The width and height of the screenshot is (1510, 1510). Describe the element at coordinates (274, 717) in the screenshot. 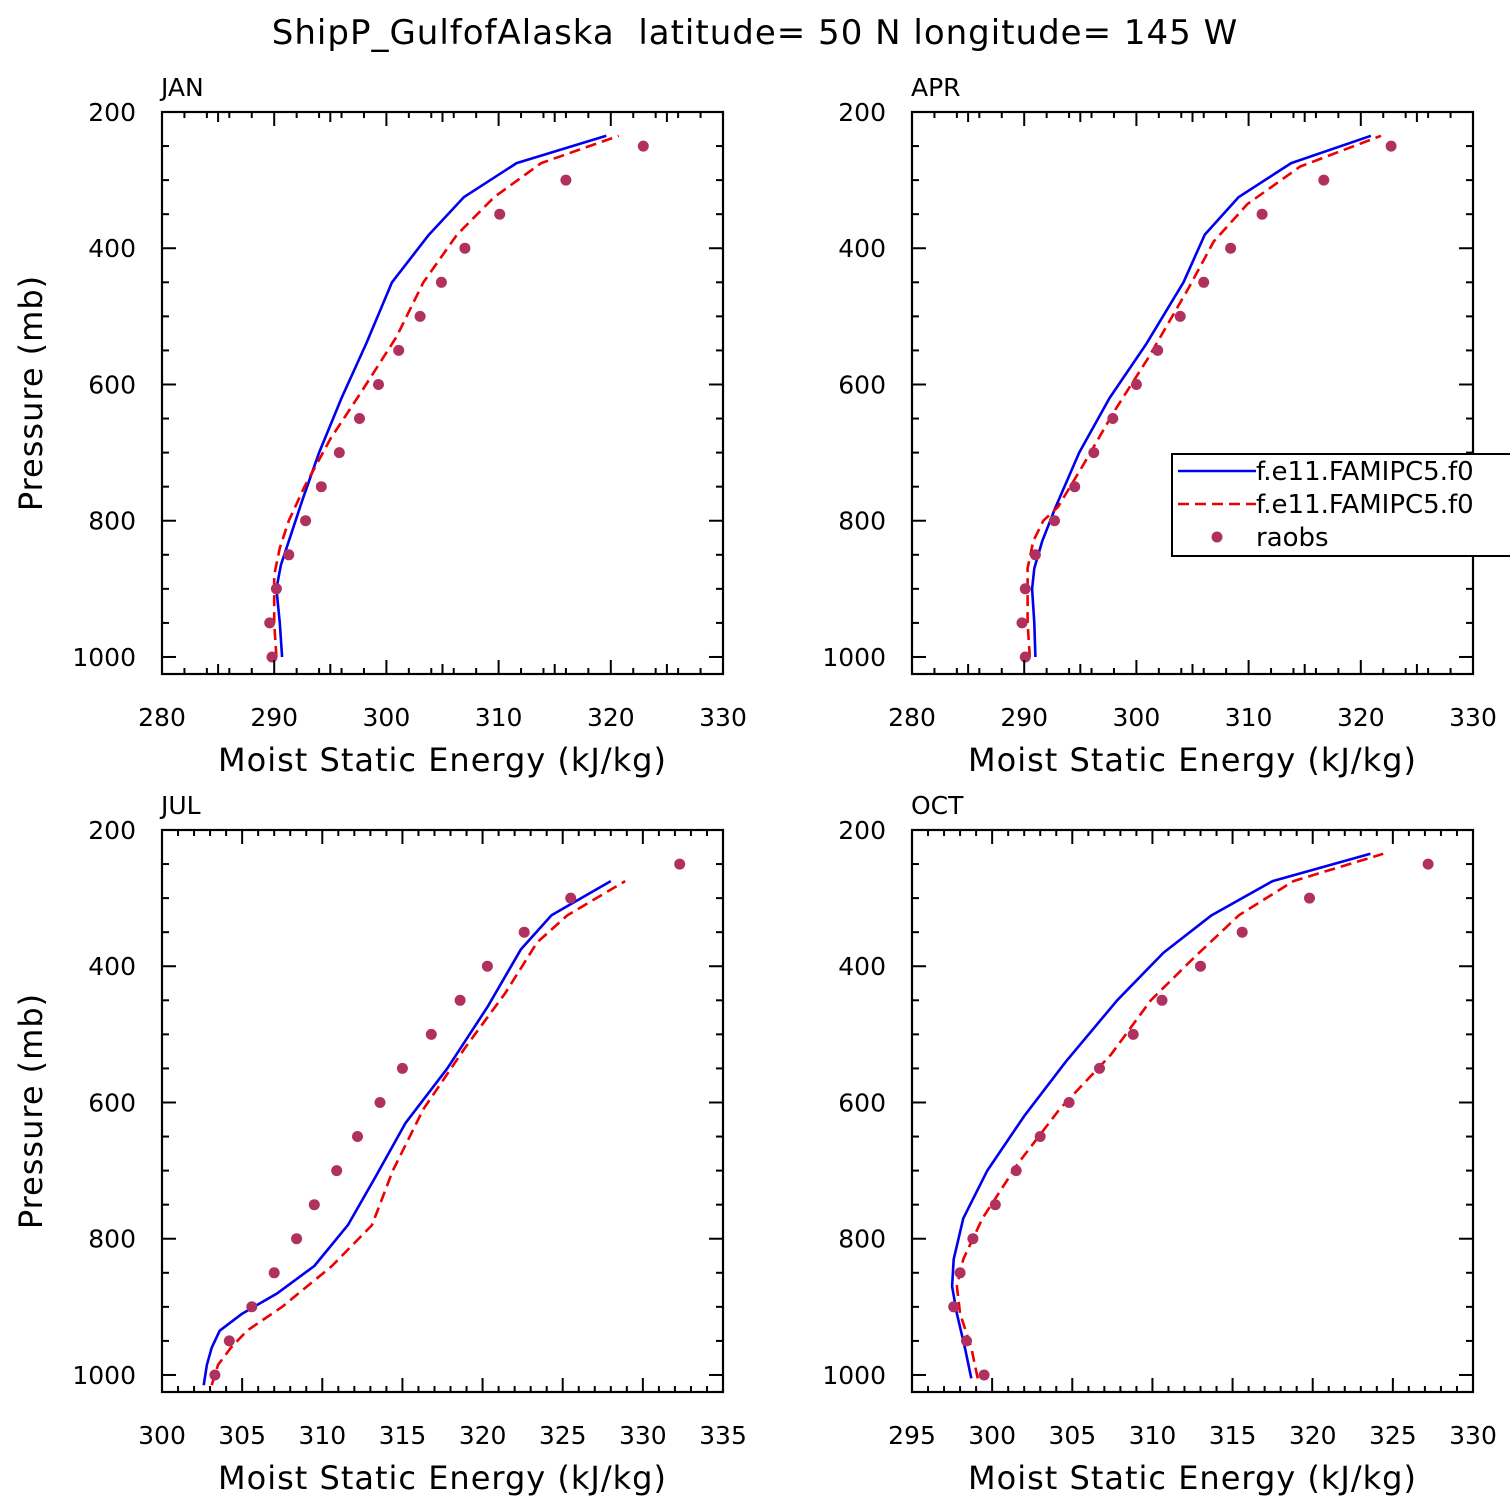

I see `x-tick-label: 290` at that location.